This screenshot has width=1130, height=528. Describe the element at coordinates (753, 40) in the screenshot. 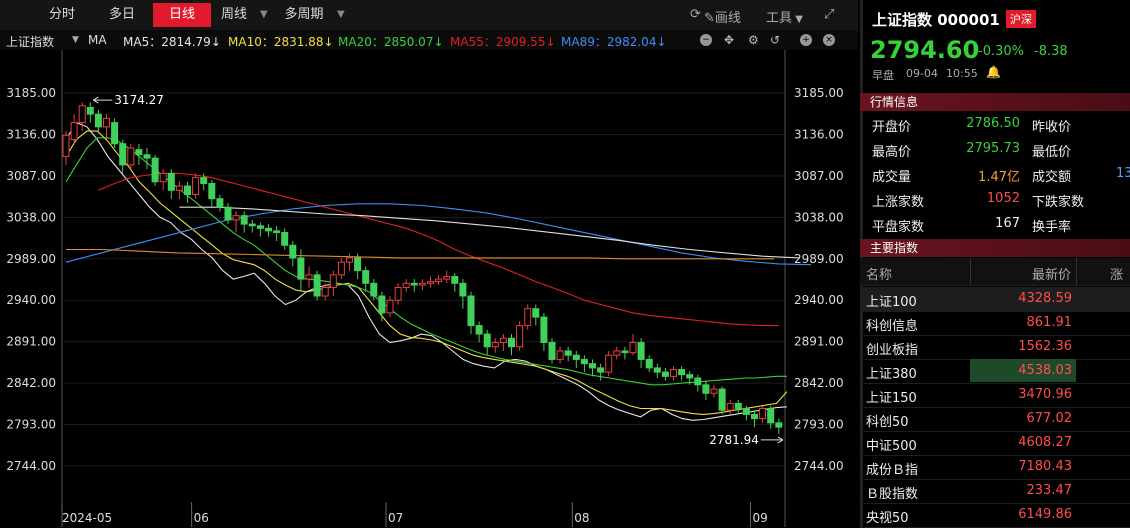

I see `gear-icon: ⚙` at that location.